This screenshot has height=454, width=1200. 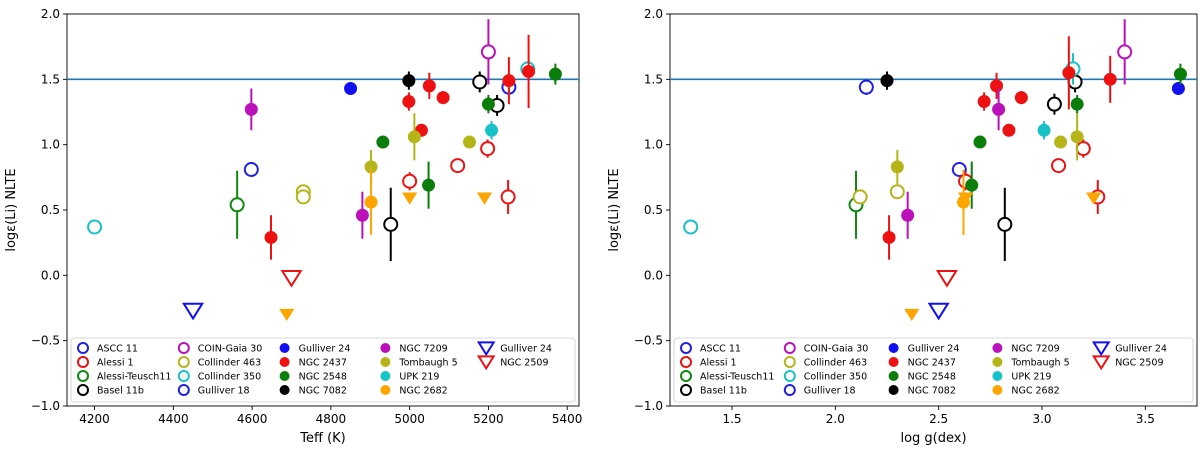 I want to click on legend-item: Collinder 463, so click(x=825, y=362).